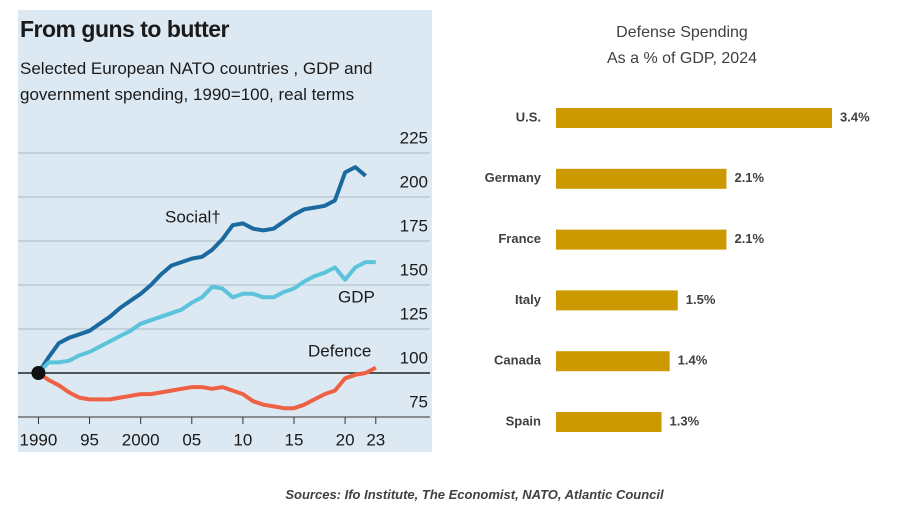 The width and height of the screenshot is (909, 516). I want to click on y-tick-label: 225, so click(414, 137).